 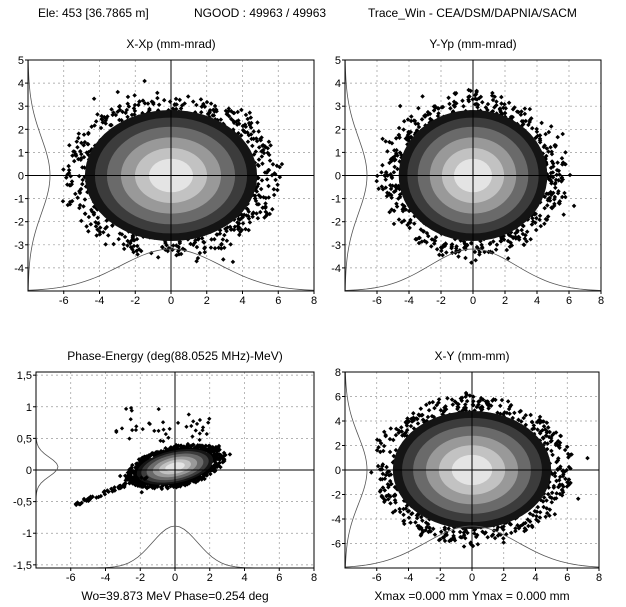 I want to click on y-tick-label: 0, so click(x=29, y=471).